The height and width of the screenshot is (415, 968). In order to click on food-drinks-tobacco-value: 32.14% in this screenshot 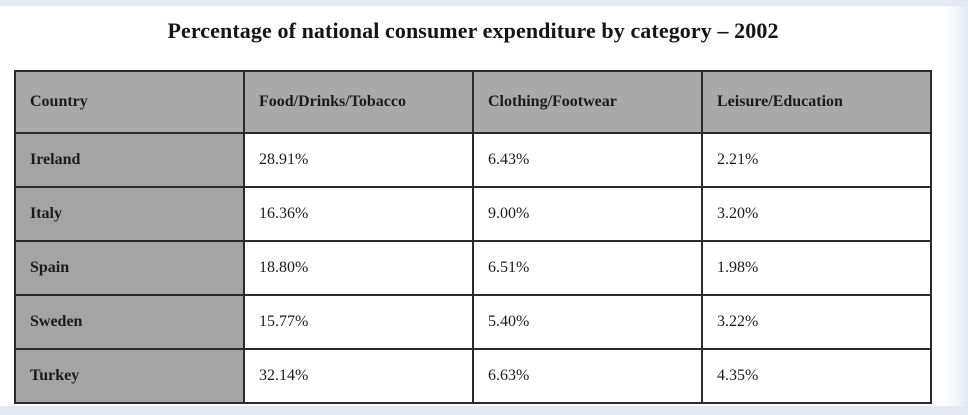, I will do `click(358, 376)`.